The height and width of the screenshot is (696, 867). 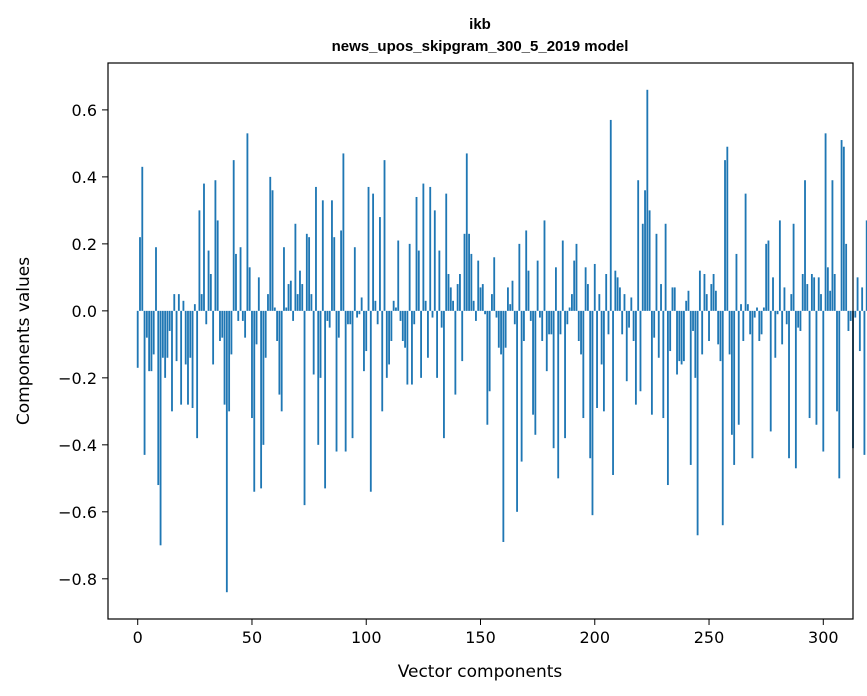 What do you see at coordinates (366, 637) in the screenshot?
I see `x-tick-label: 100` at bounding box center [366, 637].